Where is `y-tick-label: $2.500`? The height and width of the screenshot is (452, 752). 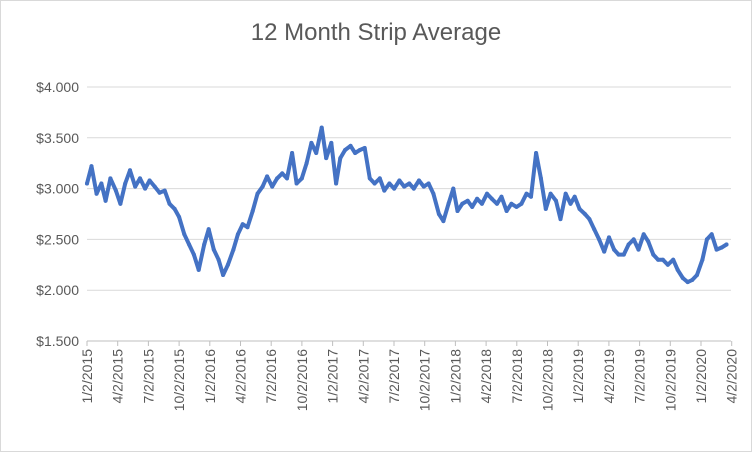 y-tick-label: $2.500 is located at coordinates (57, 239).